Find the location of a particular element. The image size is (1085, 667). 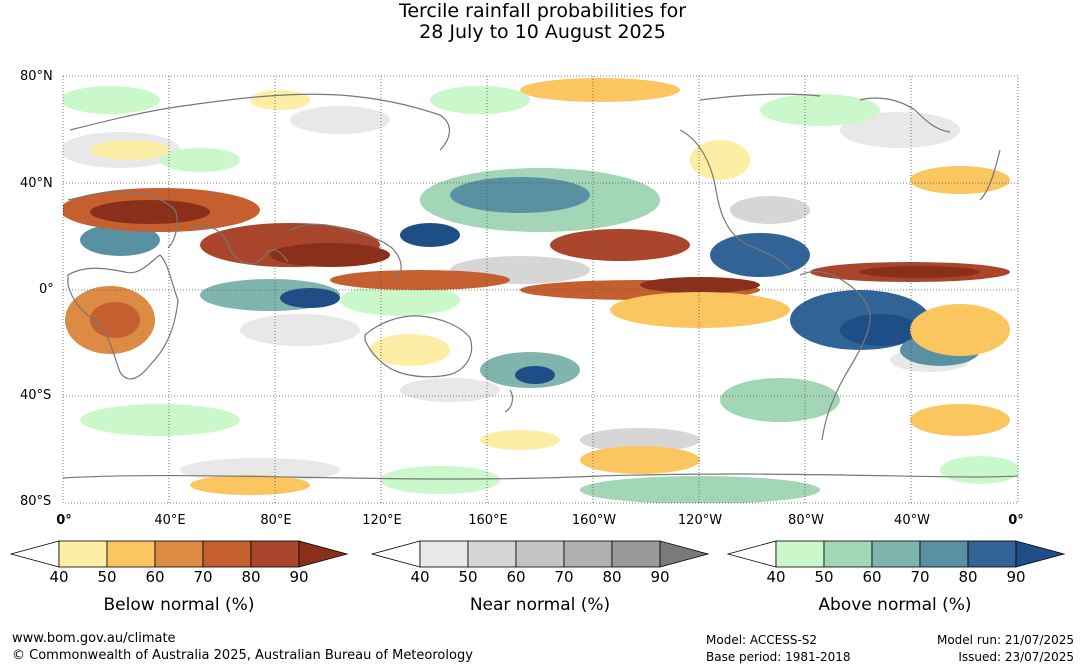

lat-label-80n: 80°N is located at coordinates (36, 76).